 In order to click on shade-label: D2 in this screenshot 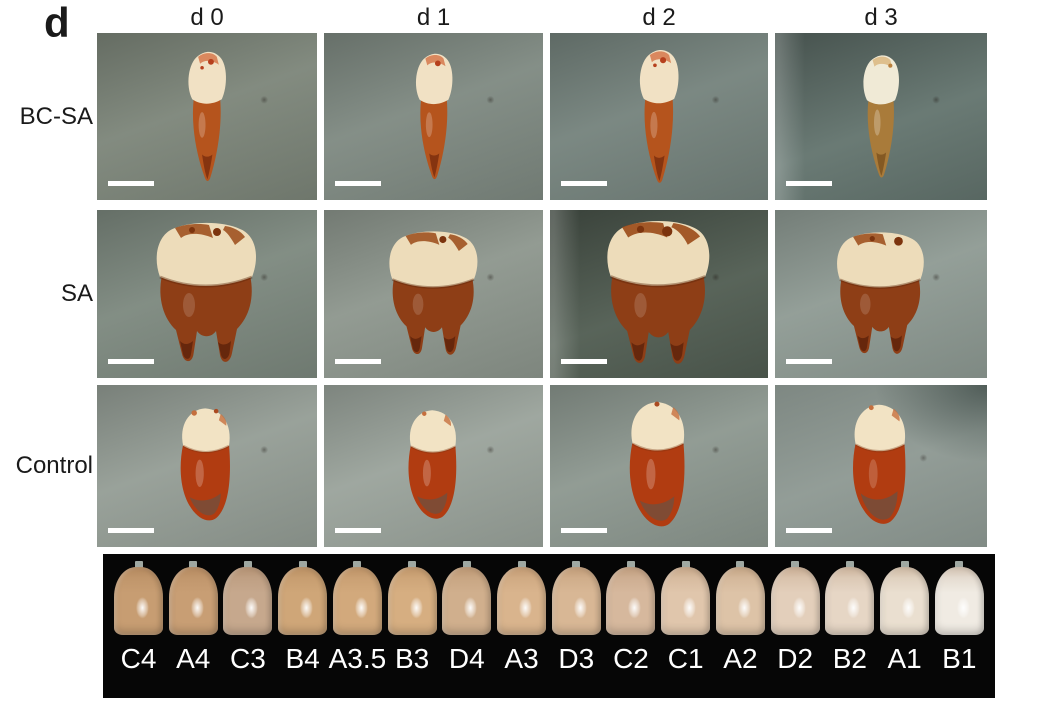, I will do `click(795, 658)`.